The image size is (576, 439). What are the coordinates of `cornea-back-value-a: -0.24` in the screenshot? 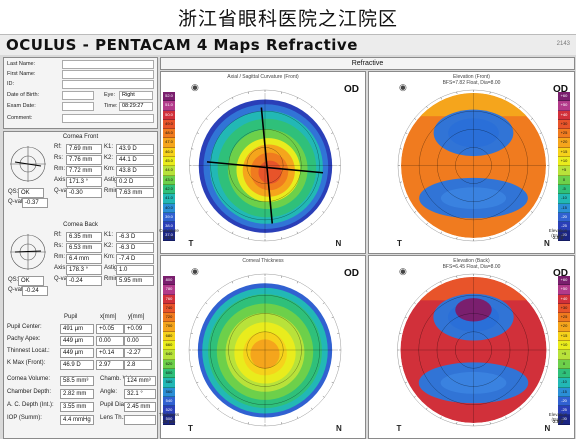 It's located at (84, 281).